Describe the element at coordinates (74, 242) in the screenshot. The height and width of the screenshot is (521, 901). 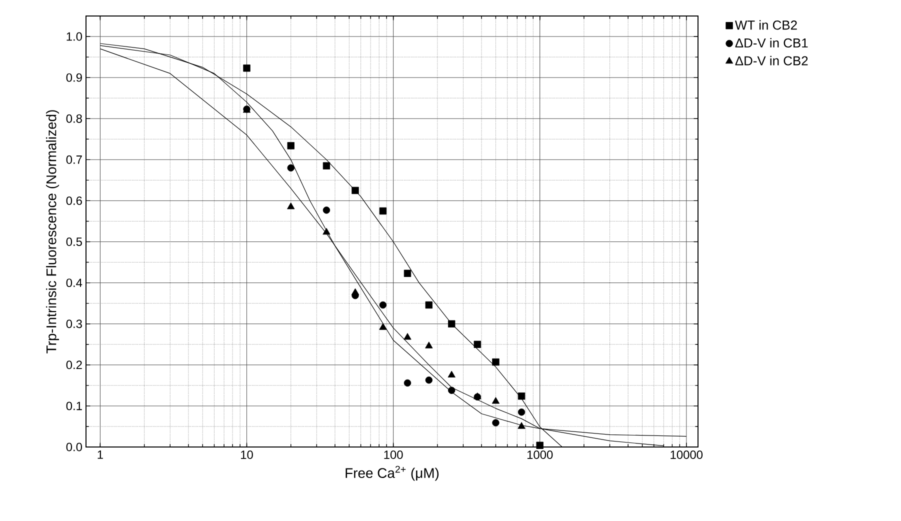
I see `y-tick-label: 0.5` at that location.